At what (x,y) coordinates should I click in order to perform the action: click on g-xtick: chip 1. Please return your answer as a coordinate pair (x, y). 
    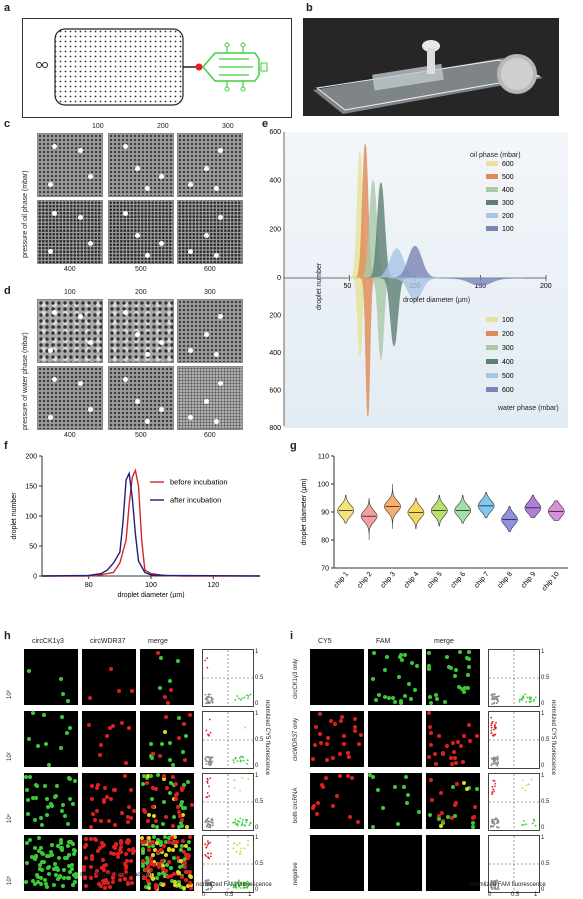
    Looking at the image, I should click on (341, 580).